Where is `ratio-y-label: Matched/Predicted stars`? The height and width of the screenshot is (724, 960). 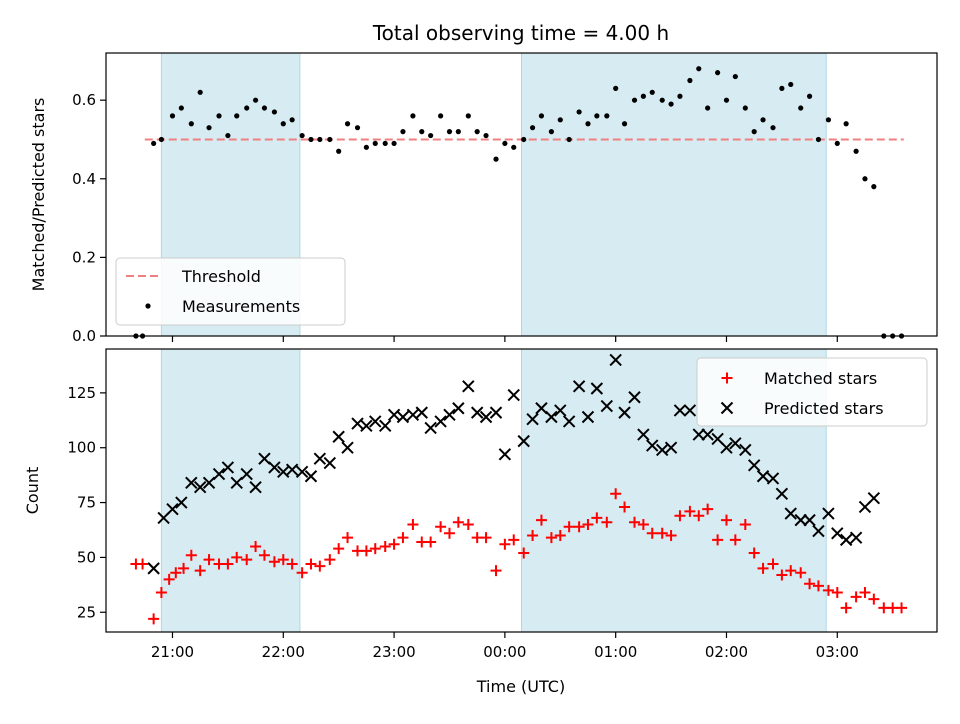
ratio-y-label: Matched/Predicted stars is located at coordinates (38, 195).